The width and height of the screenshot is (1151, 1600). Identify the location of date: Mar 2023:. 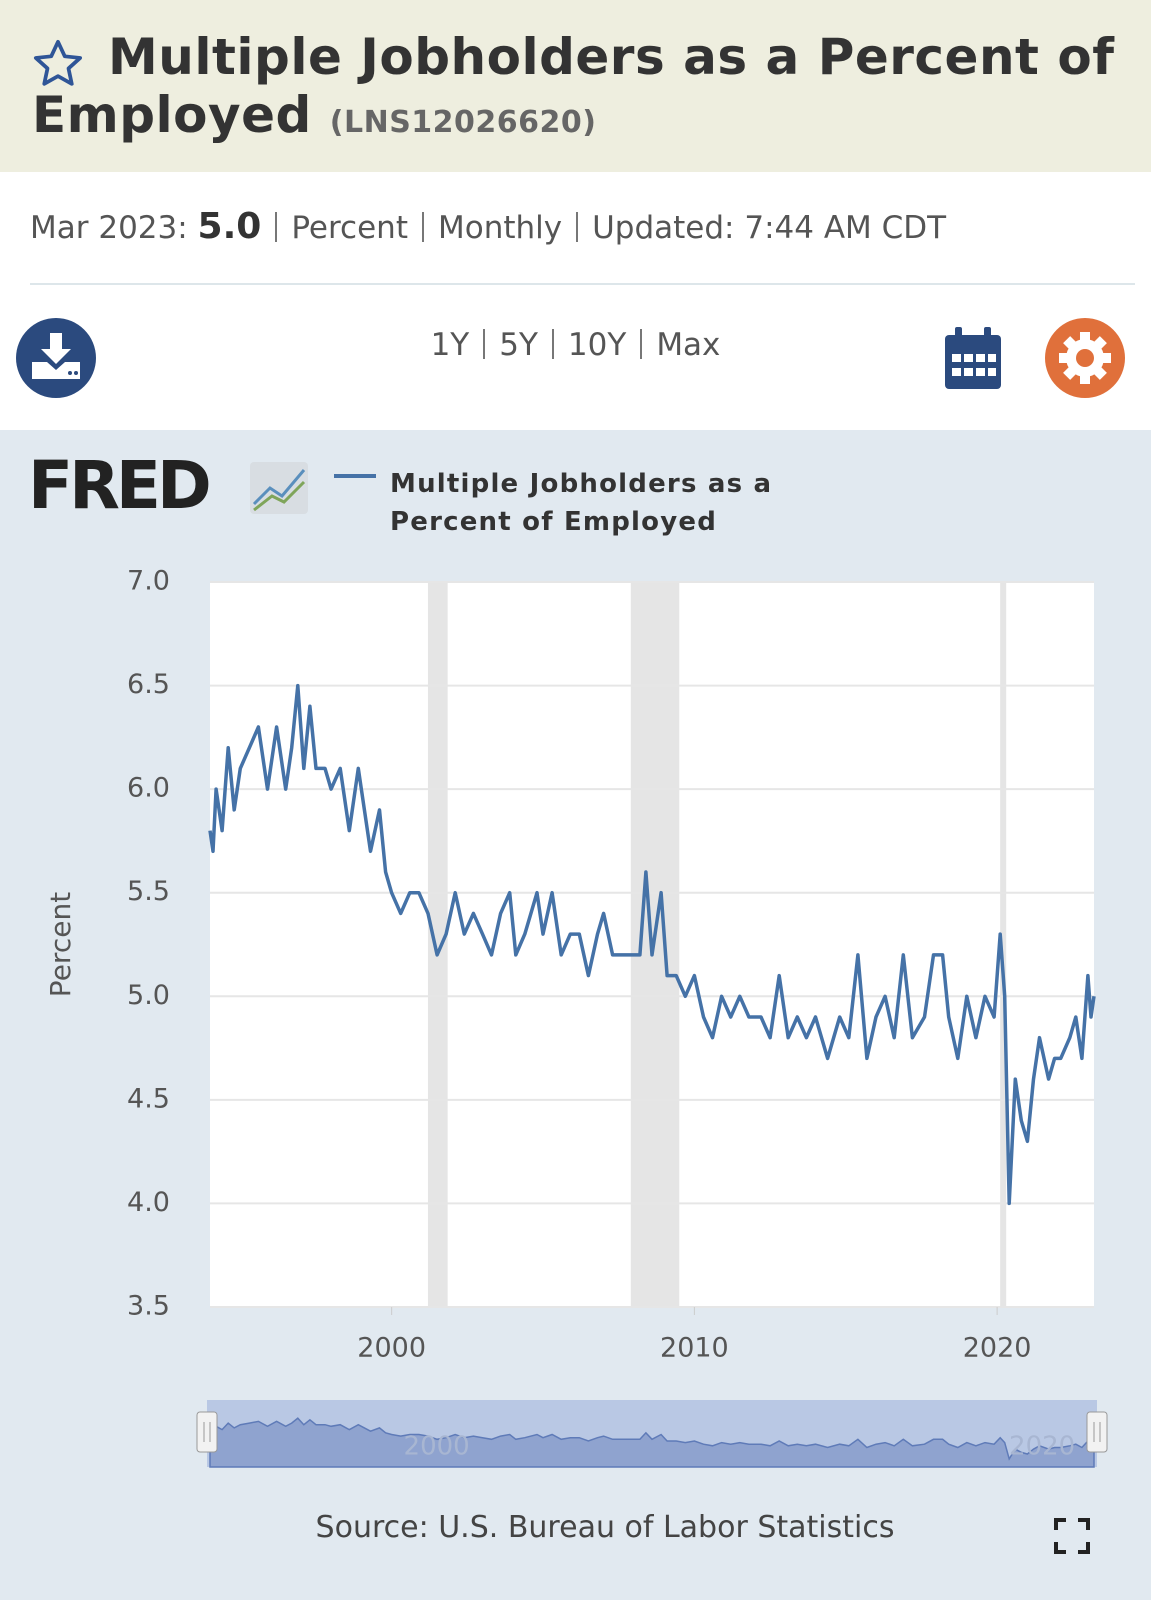
(109, 228).